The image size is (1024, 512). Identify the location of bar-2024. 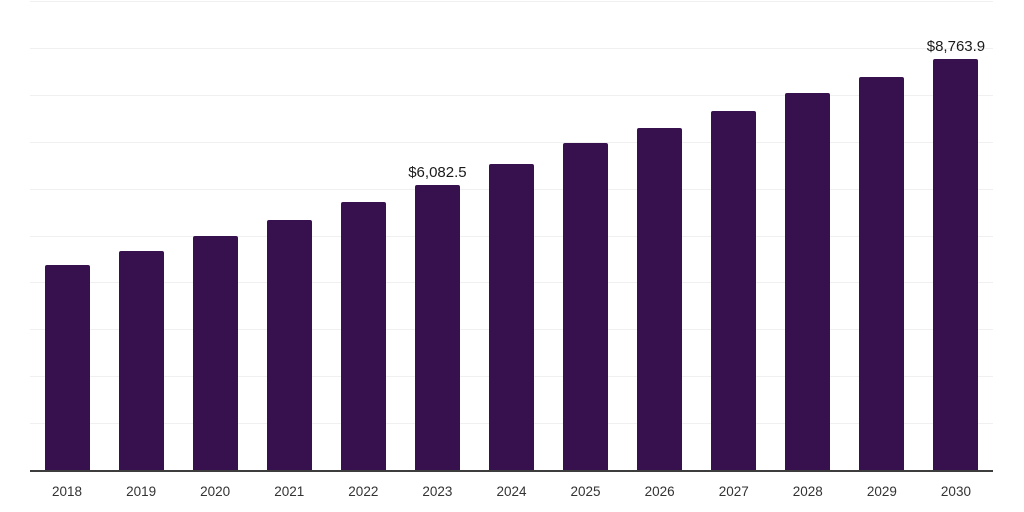
(511, 317).